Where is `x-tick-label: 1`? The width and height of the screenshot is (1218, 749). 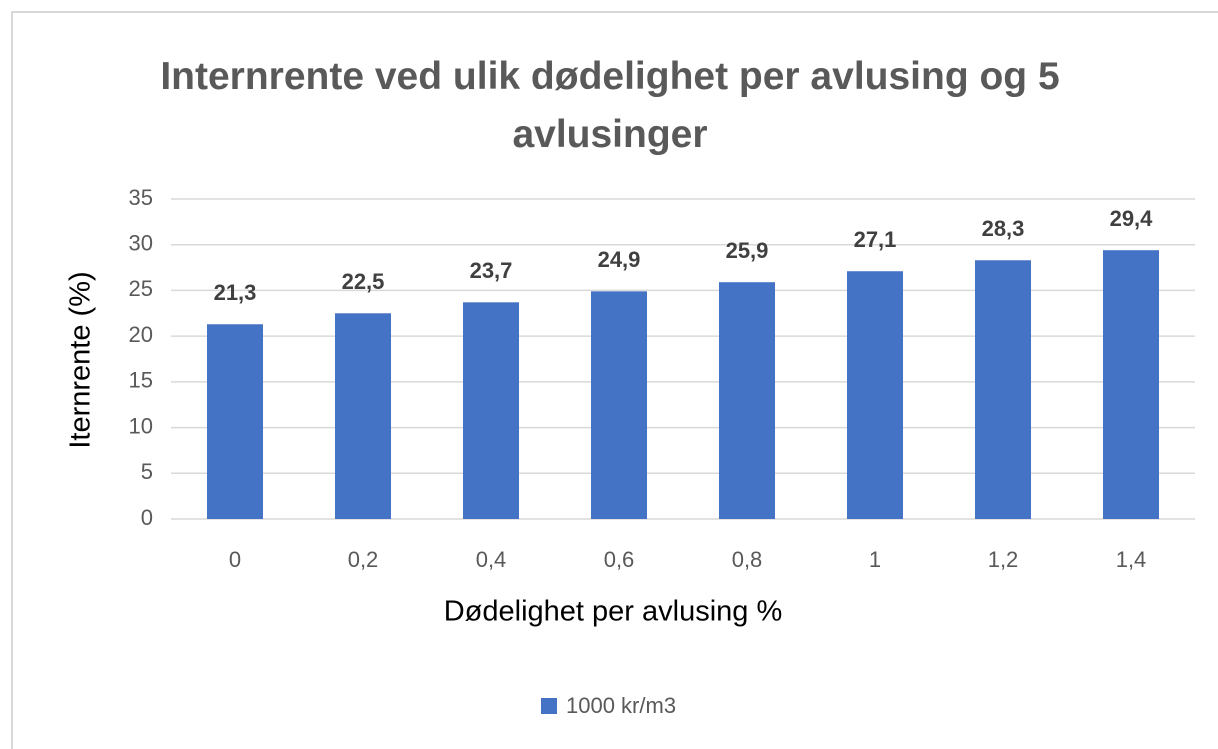
x-tick-label: 1 is located at coordinates (875, 559).